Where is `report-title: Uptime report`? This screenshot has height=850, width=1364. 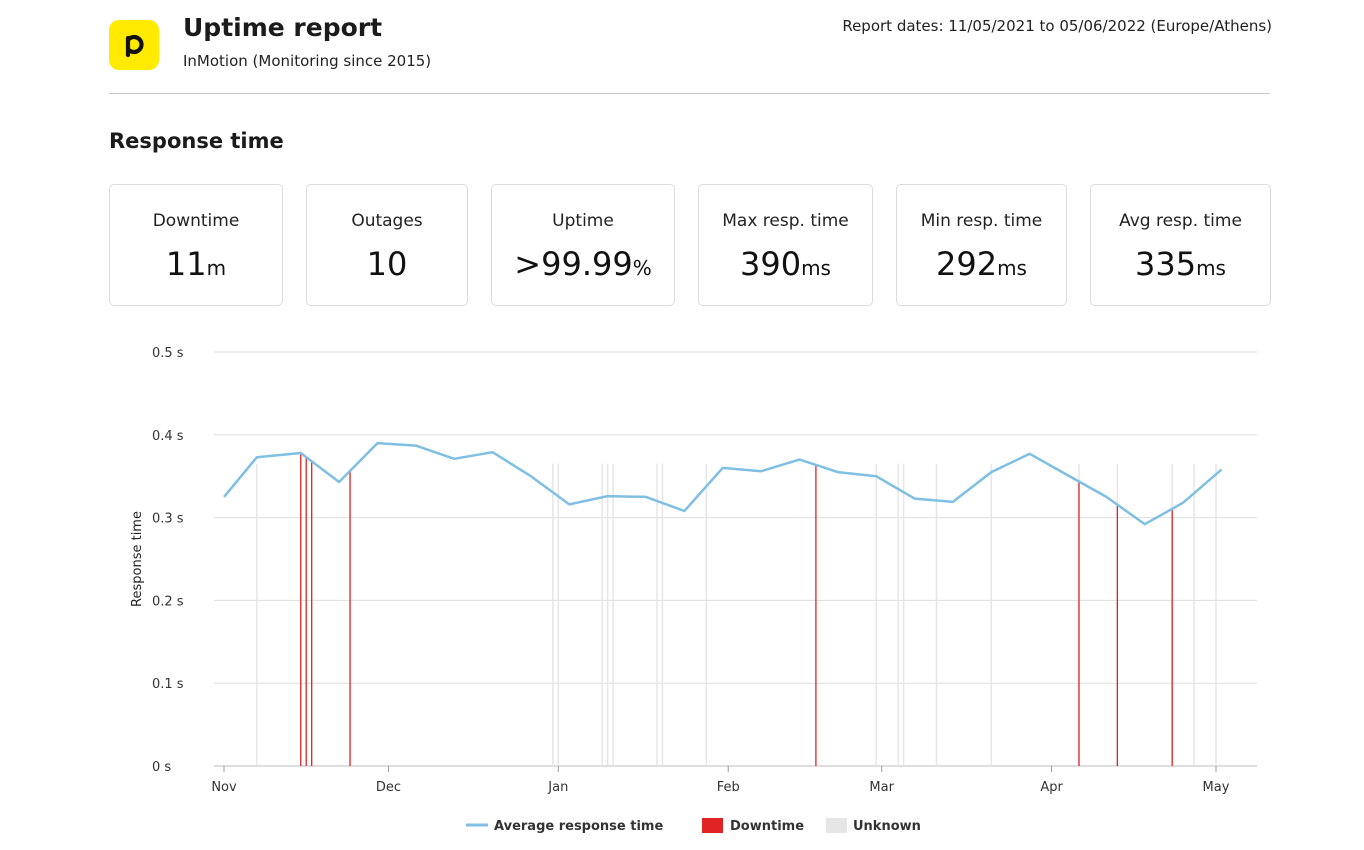
report-title: Uptime report is located at coordinates (283, 27).